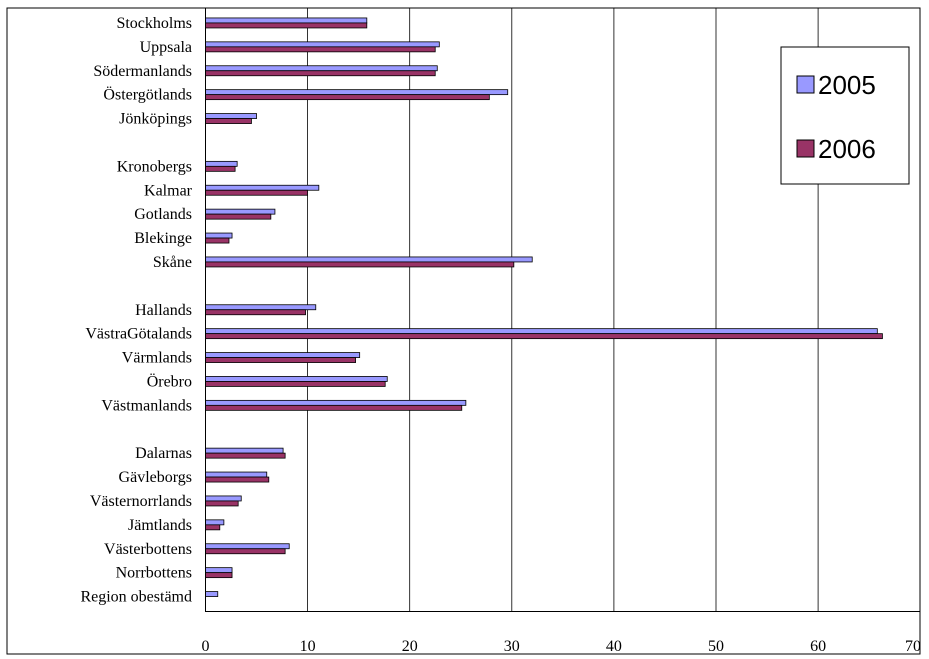  What do you see at coordinates (154, 23) in the screenshot?
I see `category-label: Stockholms` at bounding box center [154, 23].